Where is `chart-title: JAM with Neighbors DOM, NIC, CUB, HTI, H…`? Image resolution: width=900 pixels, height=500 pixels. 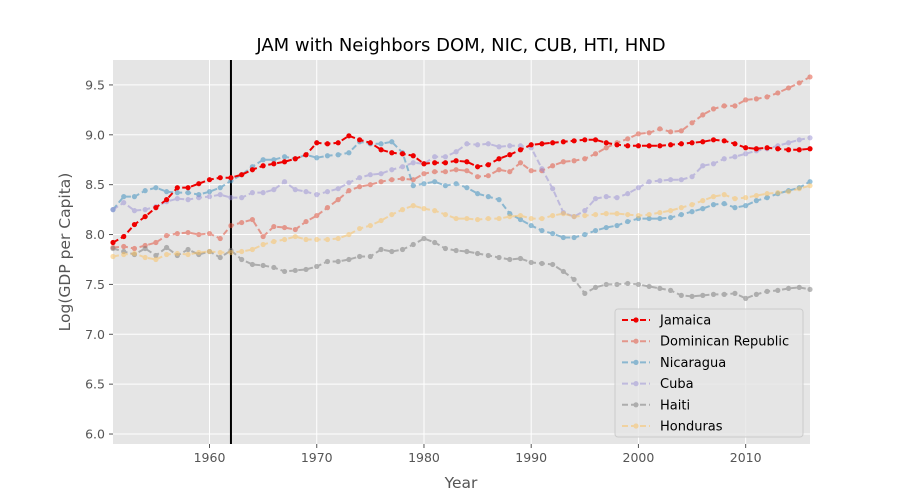 chart-title: JAM with Neighbors DOM, NIC, CUB, HTI, H… is located at coordinates (460, 45).